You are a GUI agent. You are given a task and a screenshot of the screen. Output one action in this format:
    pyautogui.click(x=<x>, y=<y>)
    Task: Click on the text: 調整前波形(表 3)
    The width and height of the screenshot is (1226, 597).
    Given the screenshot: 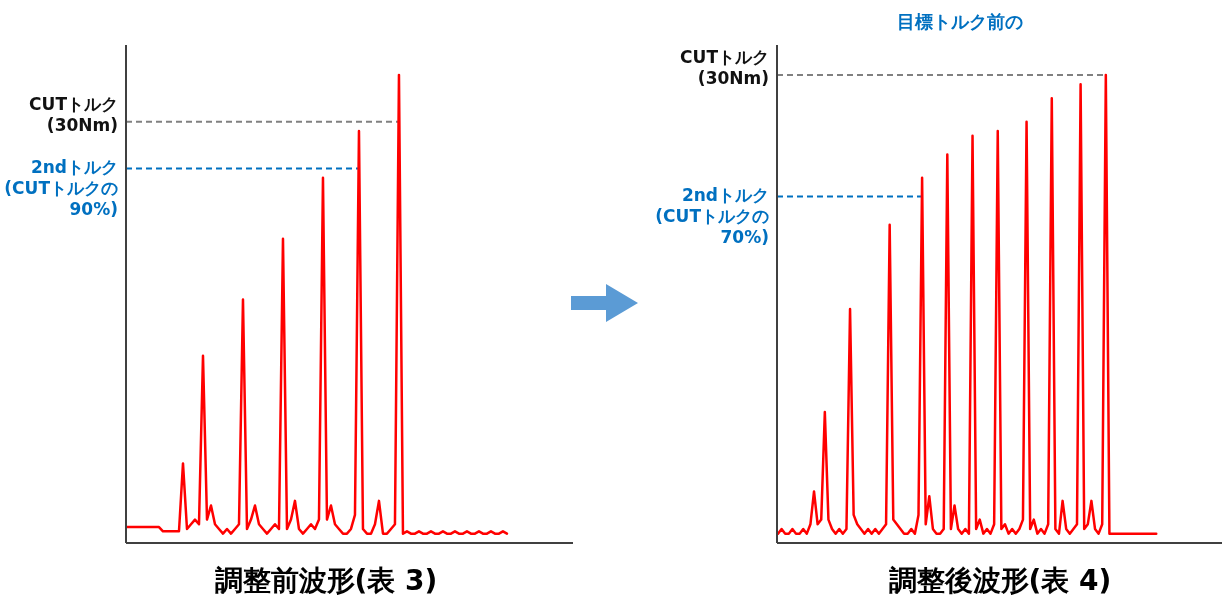 What is the action you would take?
    pyautogui.click(x=326, y=580)
    